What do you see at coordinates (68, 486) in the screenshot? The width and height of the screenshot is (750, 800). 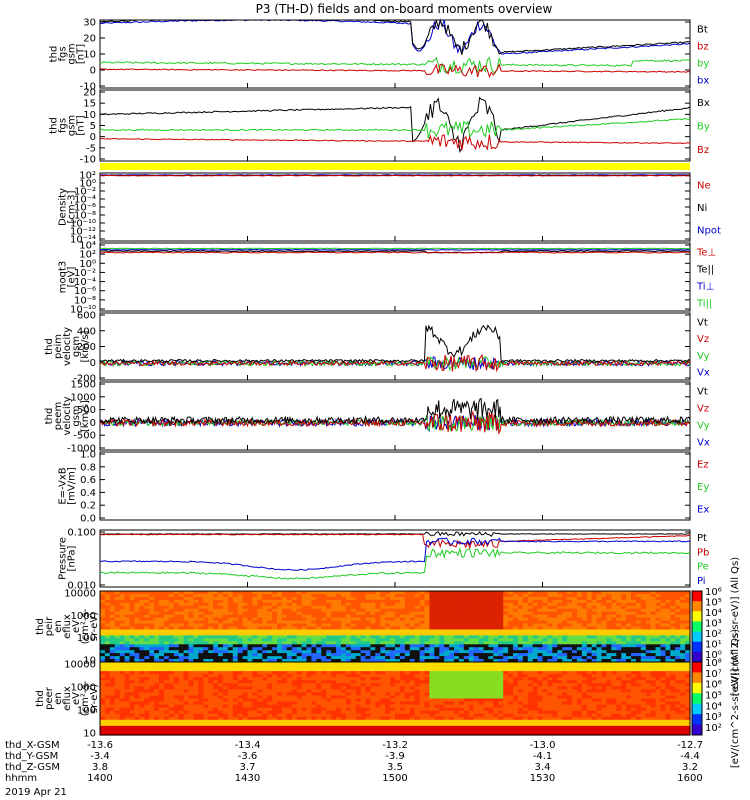 I see `y-axis-label: E=-VxB[mV/m]` at bounding box center [68, 486].